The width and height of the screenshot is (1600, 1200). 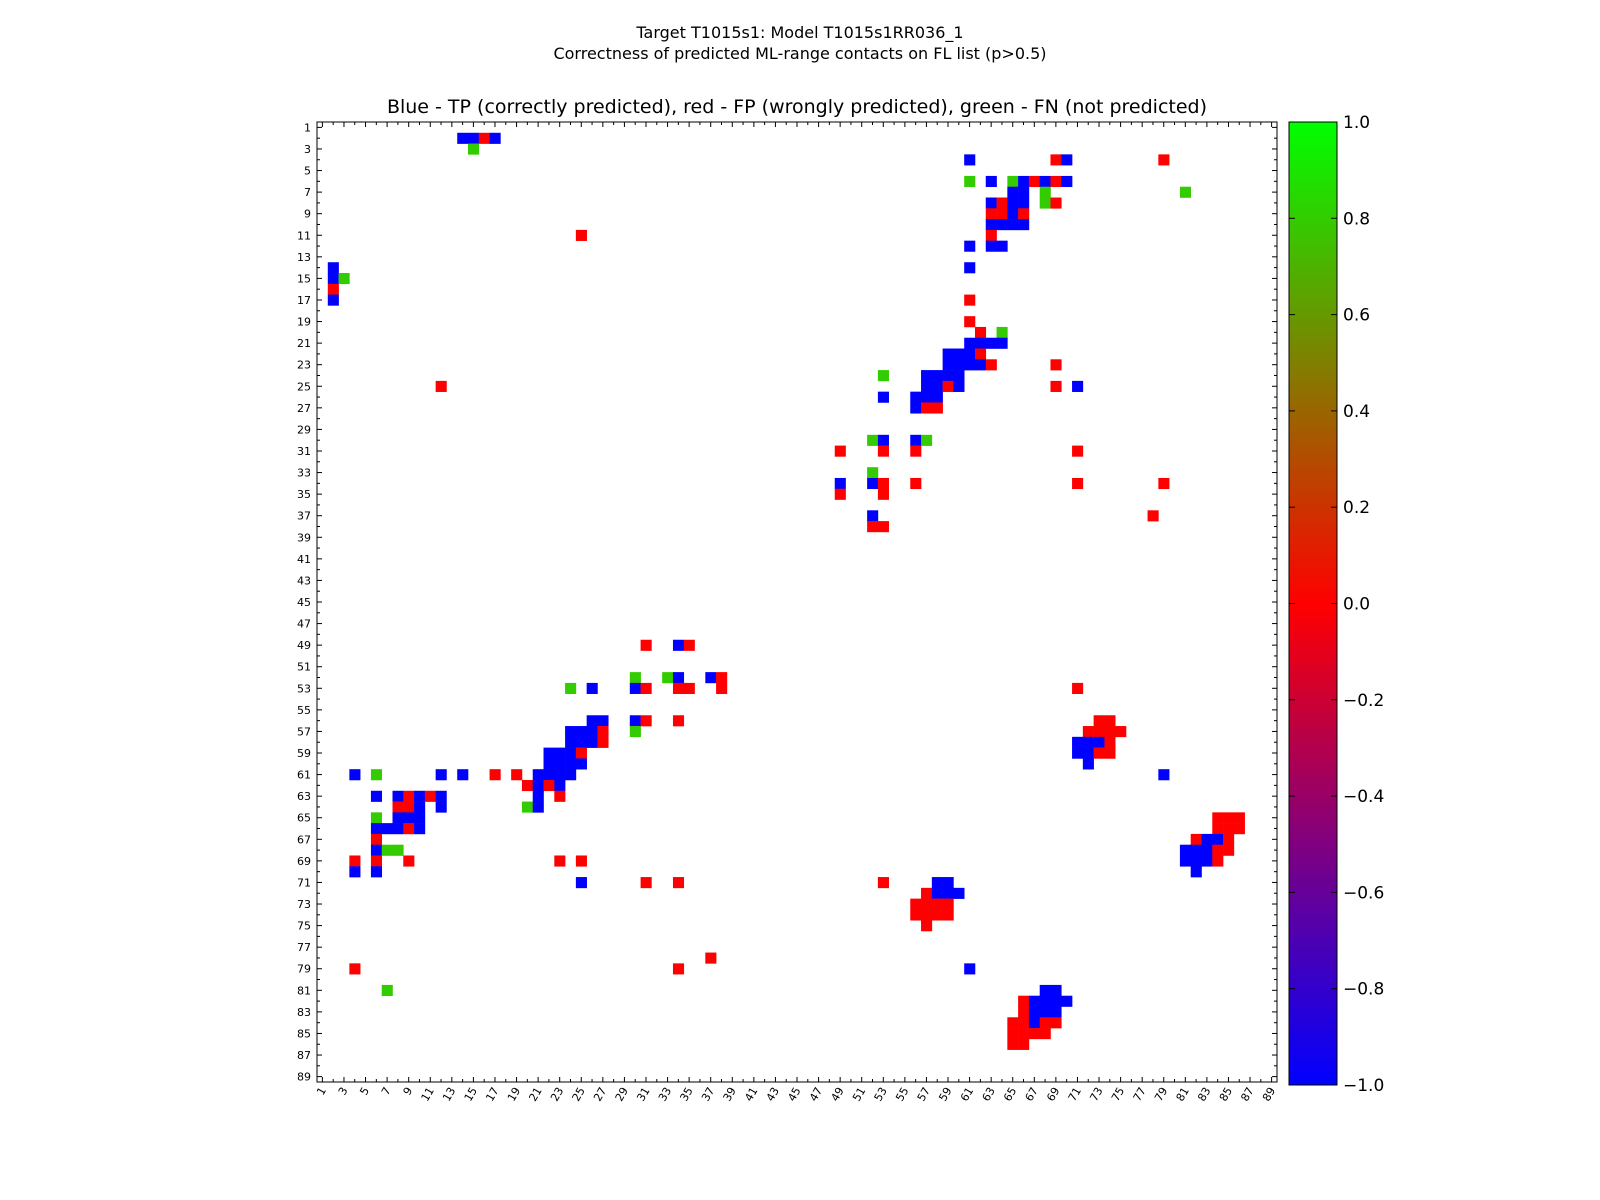 I want to click on x-tick-label: 37, so click(x=708, y=1094).